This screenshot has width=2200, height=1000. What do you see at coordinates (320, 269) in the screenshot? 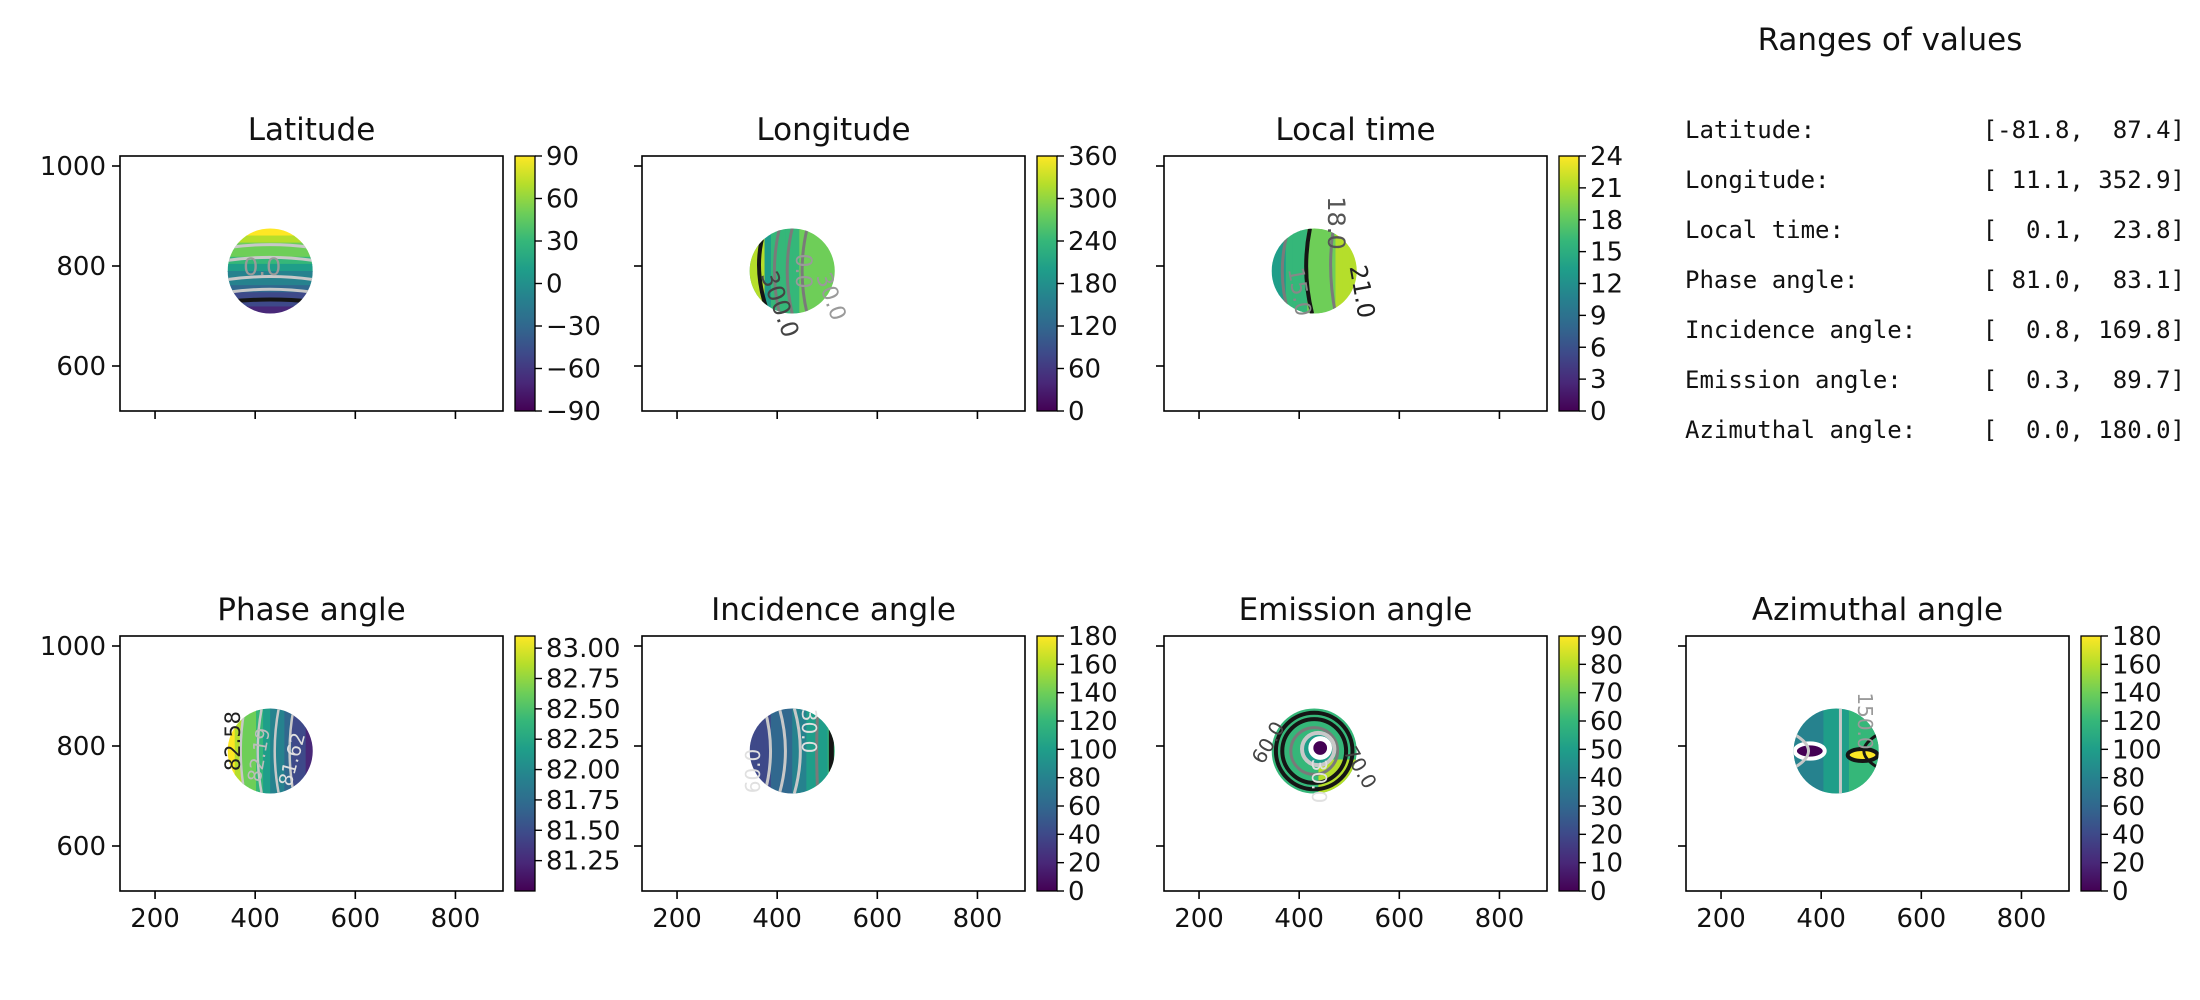
I see `panel-latitude: Latitude 0.0 600 800 1000 90 60 30 0 −30 −60 −90` at bounding box center [320, 269].